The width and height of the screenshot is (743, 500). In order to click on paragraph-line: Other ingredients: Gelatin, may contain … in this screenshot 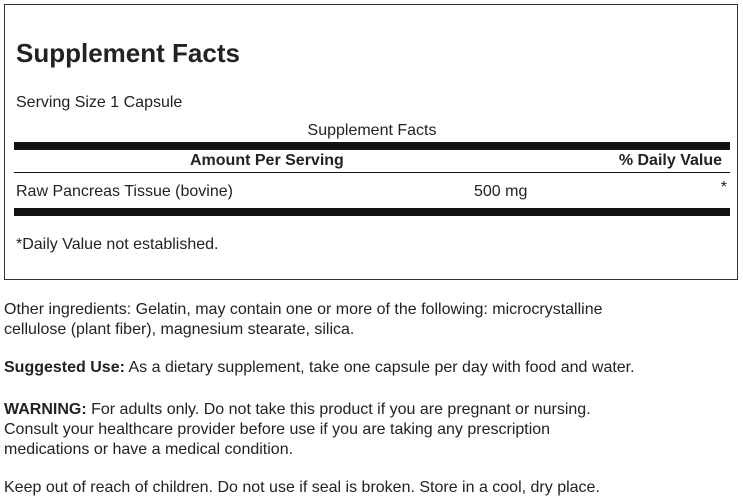, I will do `click(303, 310)`.